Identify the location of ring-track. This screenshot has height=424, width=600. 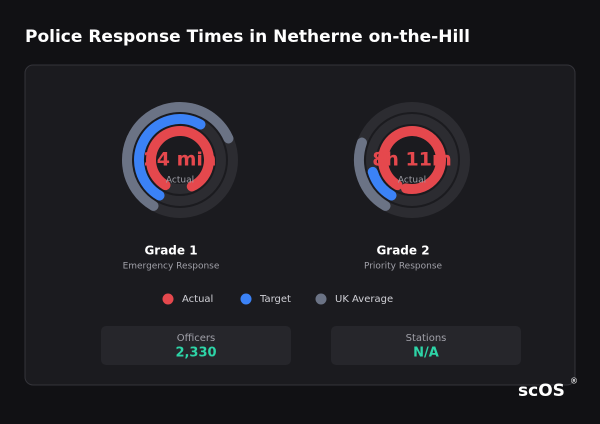
(412, 160).